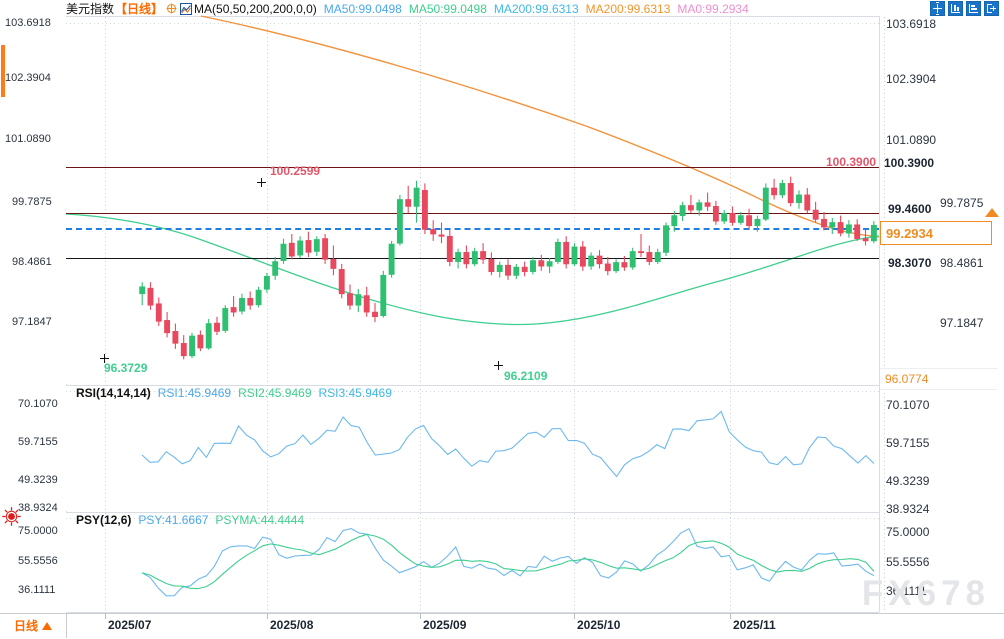  Describe the element at coordinates (911, 24) in the screenshot. I see `right-tick-0: 103.6918` at that location.